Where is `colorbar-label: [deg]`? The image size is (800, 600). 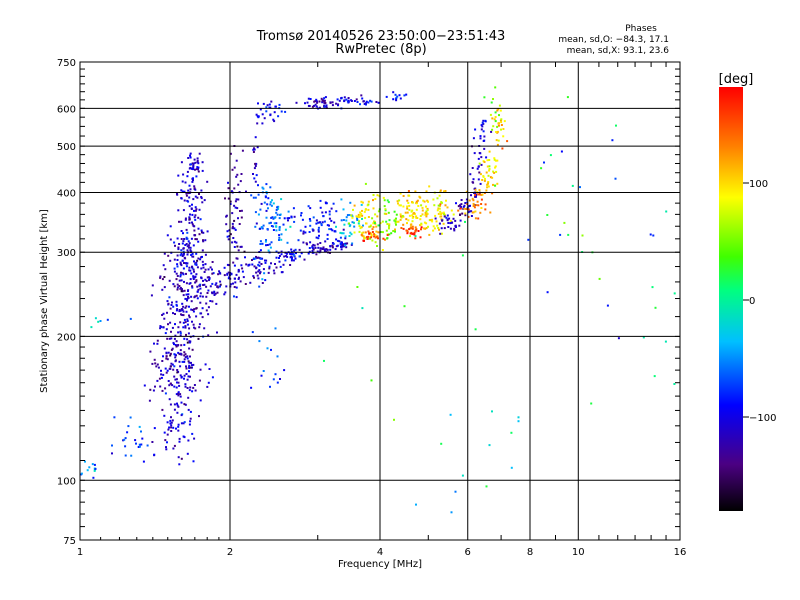 colorbar-label: [deg] is located at coordinates (736, 79).